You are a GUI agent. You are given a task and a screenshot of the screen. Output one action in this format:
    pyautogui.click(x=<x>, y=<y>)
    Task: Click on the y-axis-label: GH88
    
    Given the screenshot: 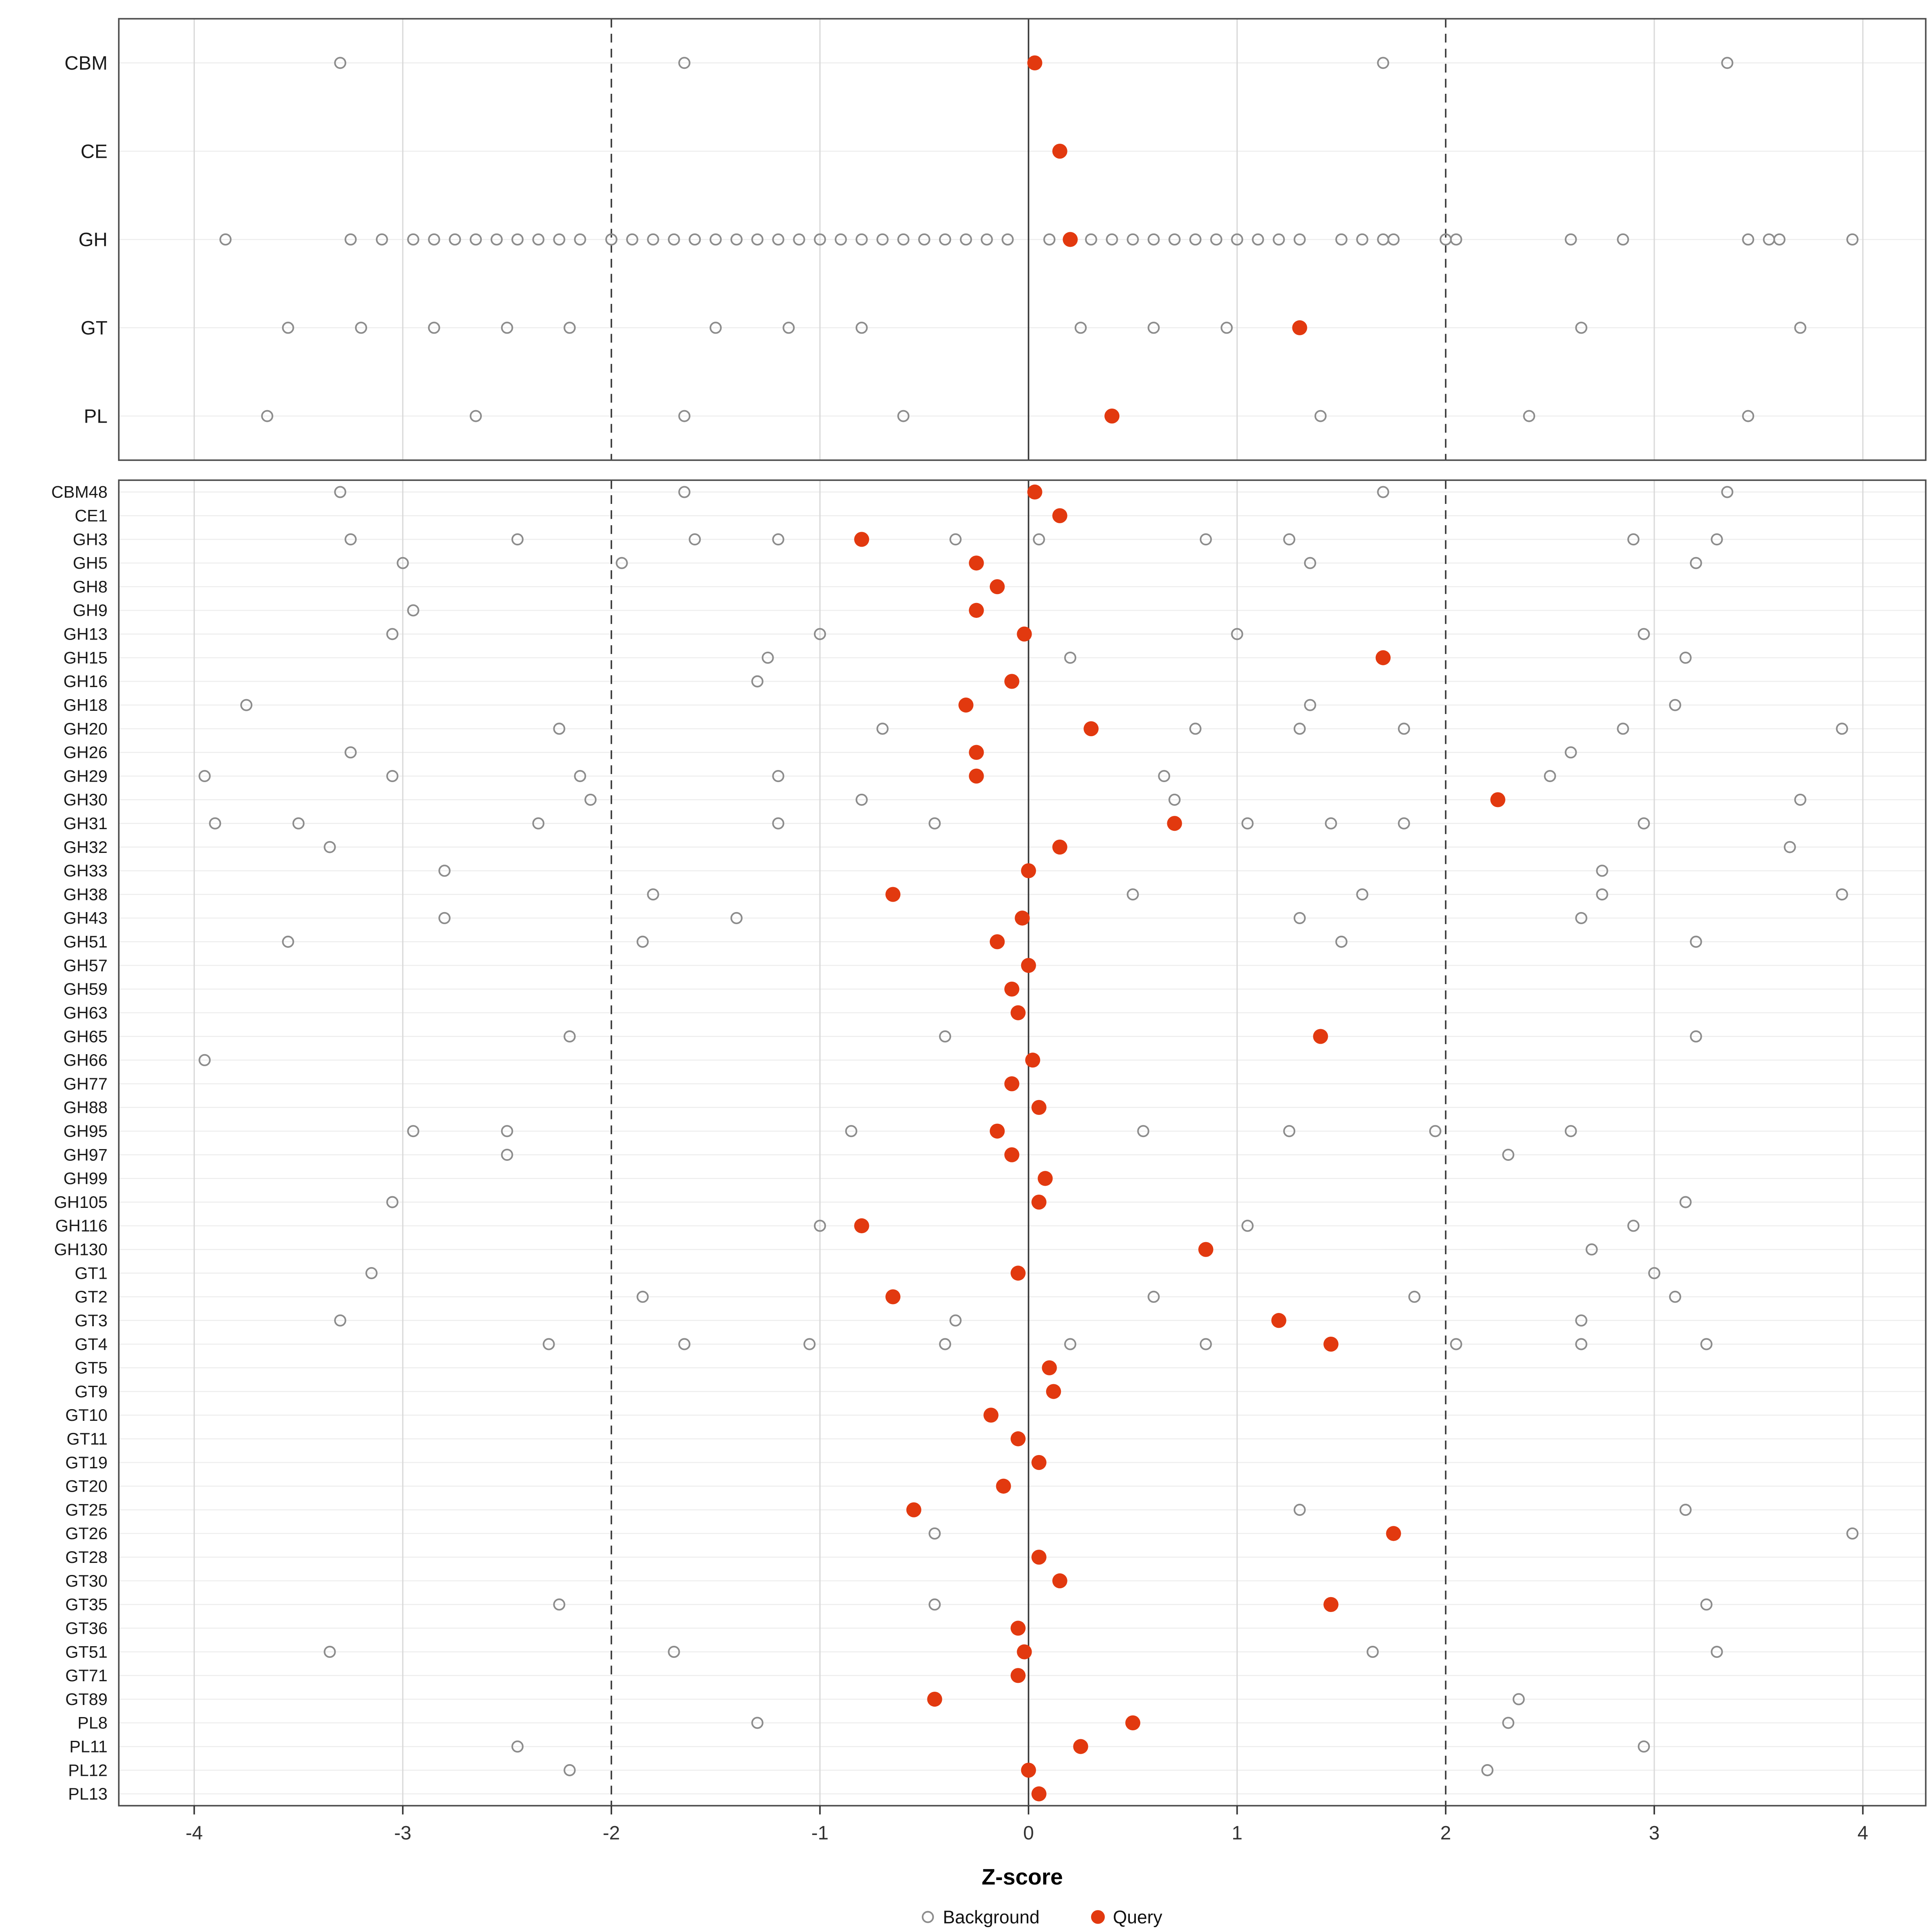 What is the action you would take?
    pyautogui.click(x=86, y=1107)
    